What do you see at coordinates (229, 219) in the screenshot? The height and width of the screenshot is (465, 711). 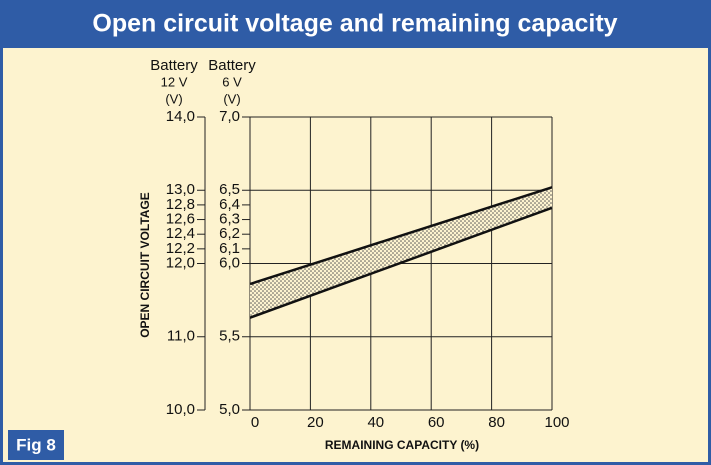 I see `y-tick-label: 6,3` at bounding box center [229, 219].